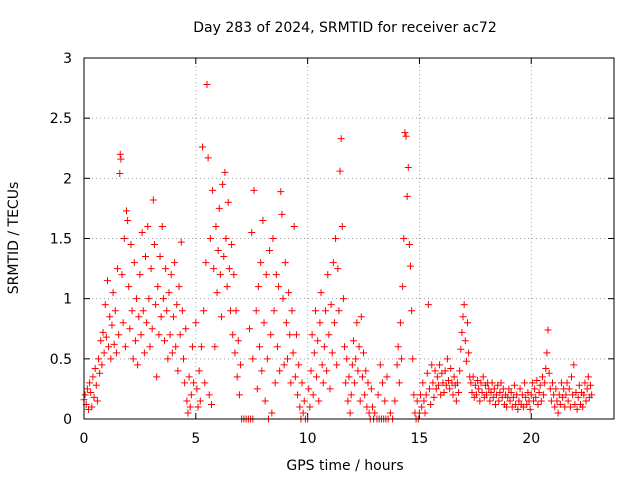  Describe the element at coordinates (67, 420) in the screenshot. I see `y-tick-label: 0` at that location.